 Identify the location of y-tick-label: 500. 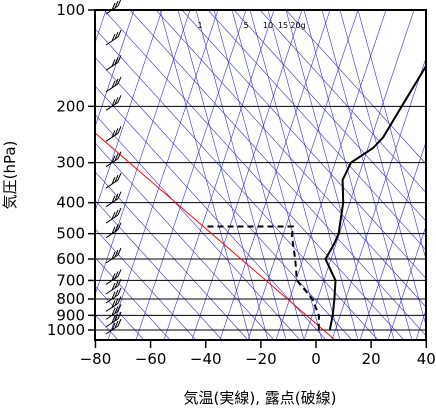
(70, 234).